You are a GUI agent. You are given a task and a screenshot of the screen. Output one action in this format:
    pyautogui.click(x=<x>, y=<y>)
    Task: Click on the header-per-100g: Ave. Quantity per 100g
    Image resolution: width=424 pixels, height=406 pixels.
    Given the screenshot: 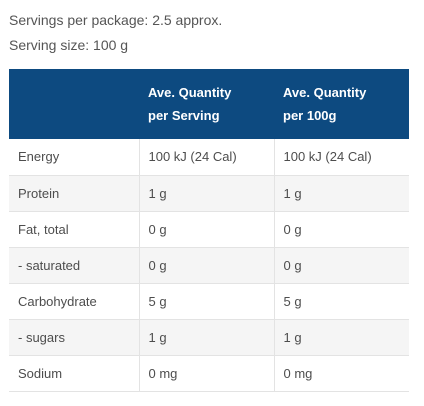 What is the action you would take?
    pyautogui.click(x=341, y=104)
    